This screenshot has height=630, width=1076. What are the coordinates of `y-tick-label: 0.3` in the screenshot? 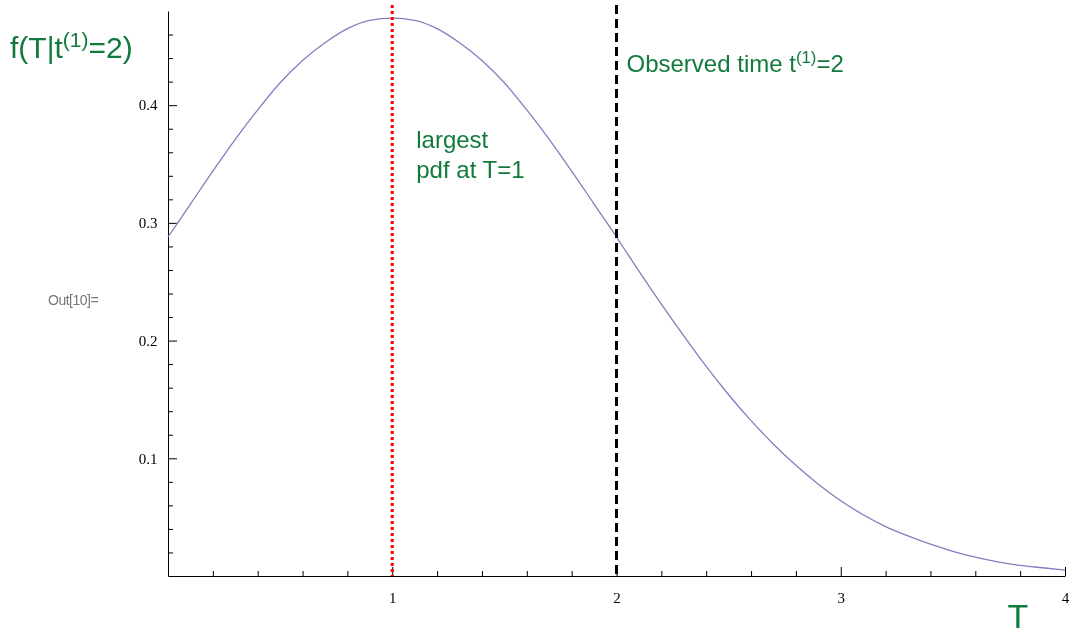 It's located at (148, 223).